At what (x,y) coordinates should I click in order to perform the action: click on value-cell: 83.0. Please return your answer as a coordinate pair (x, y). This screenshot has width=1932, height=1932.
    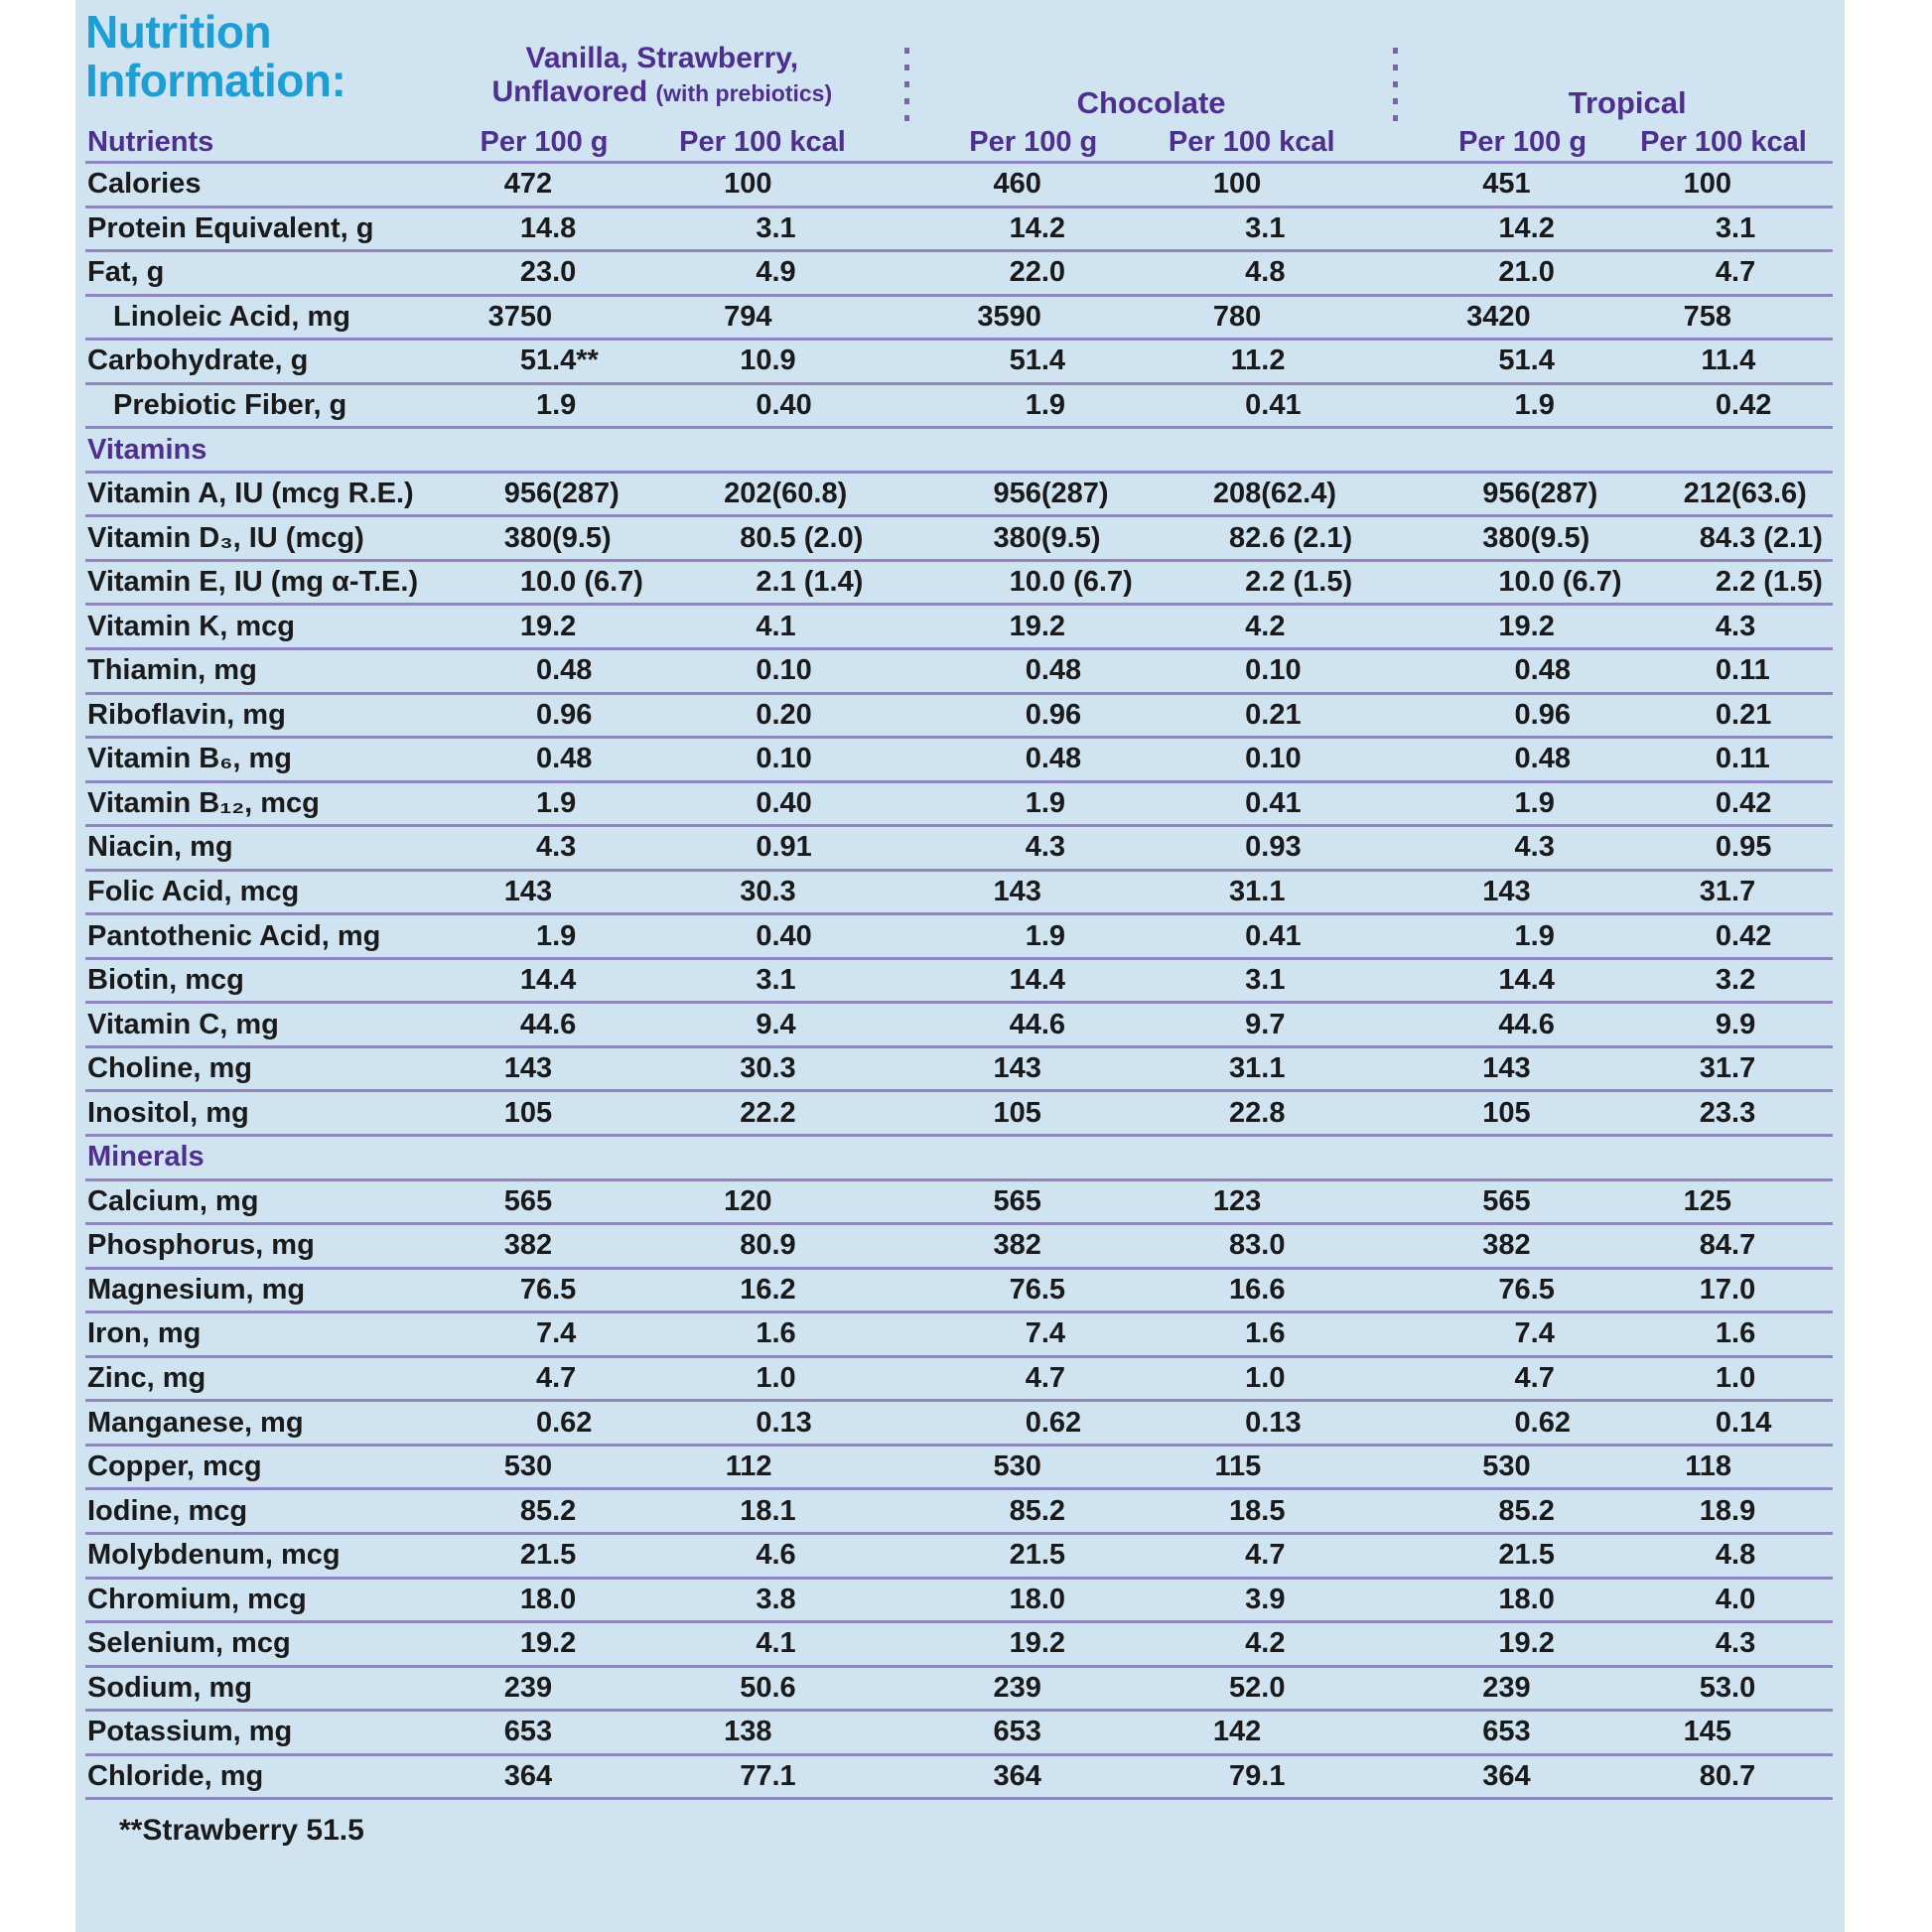
    Looking at the image, I should click on (1257, 1245).